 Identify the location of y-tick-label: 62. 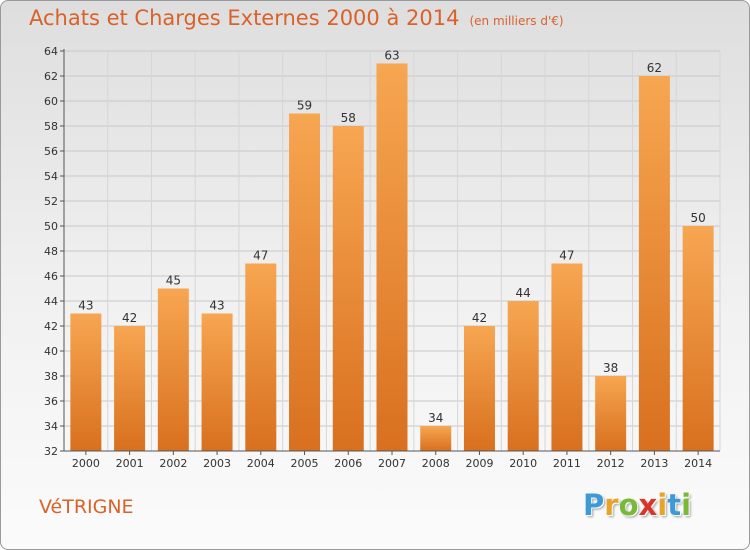
(51, 76).